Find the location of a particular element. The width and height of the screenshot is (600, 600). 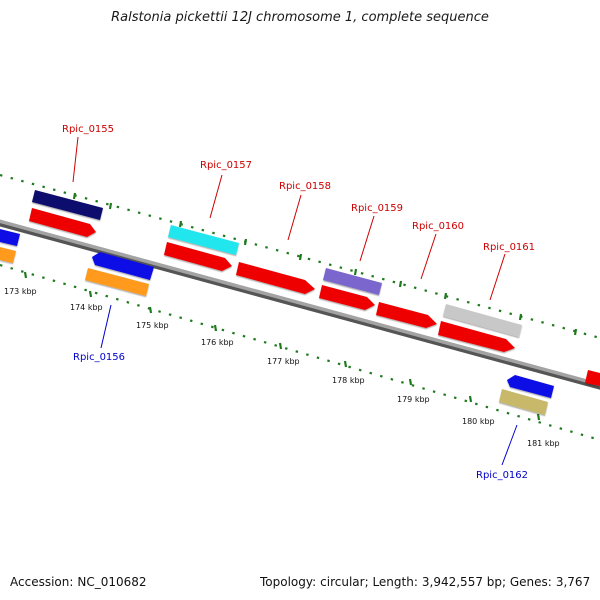

accession-label: Accession: is located at coordinates (42, 582).